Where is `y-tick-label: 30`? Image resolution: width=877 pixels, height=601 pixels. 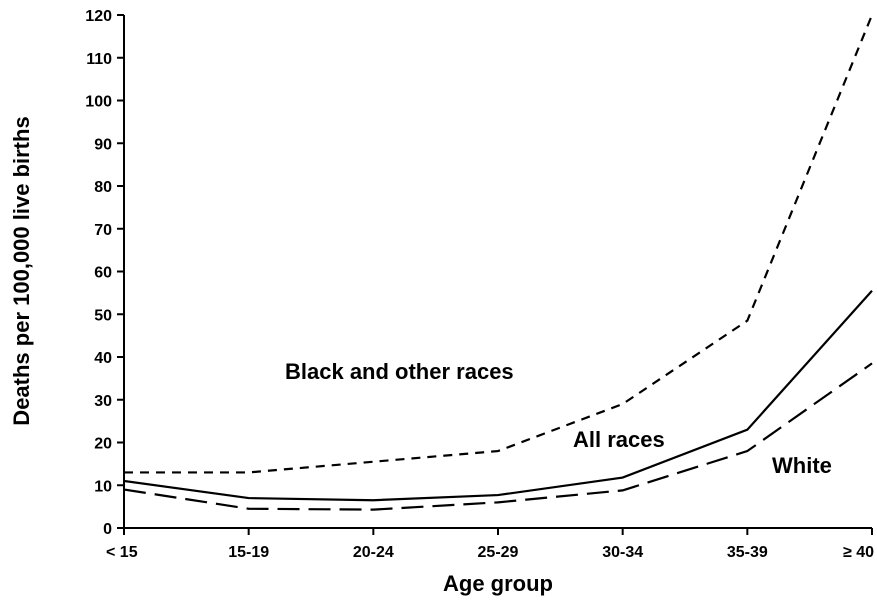 y-tick-label: 30 is located at coordinates (103, 401).